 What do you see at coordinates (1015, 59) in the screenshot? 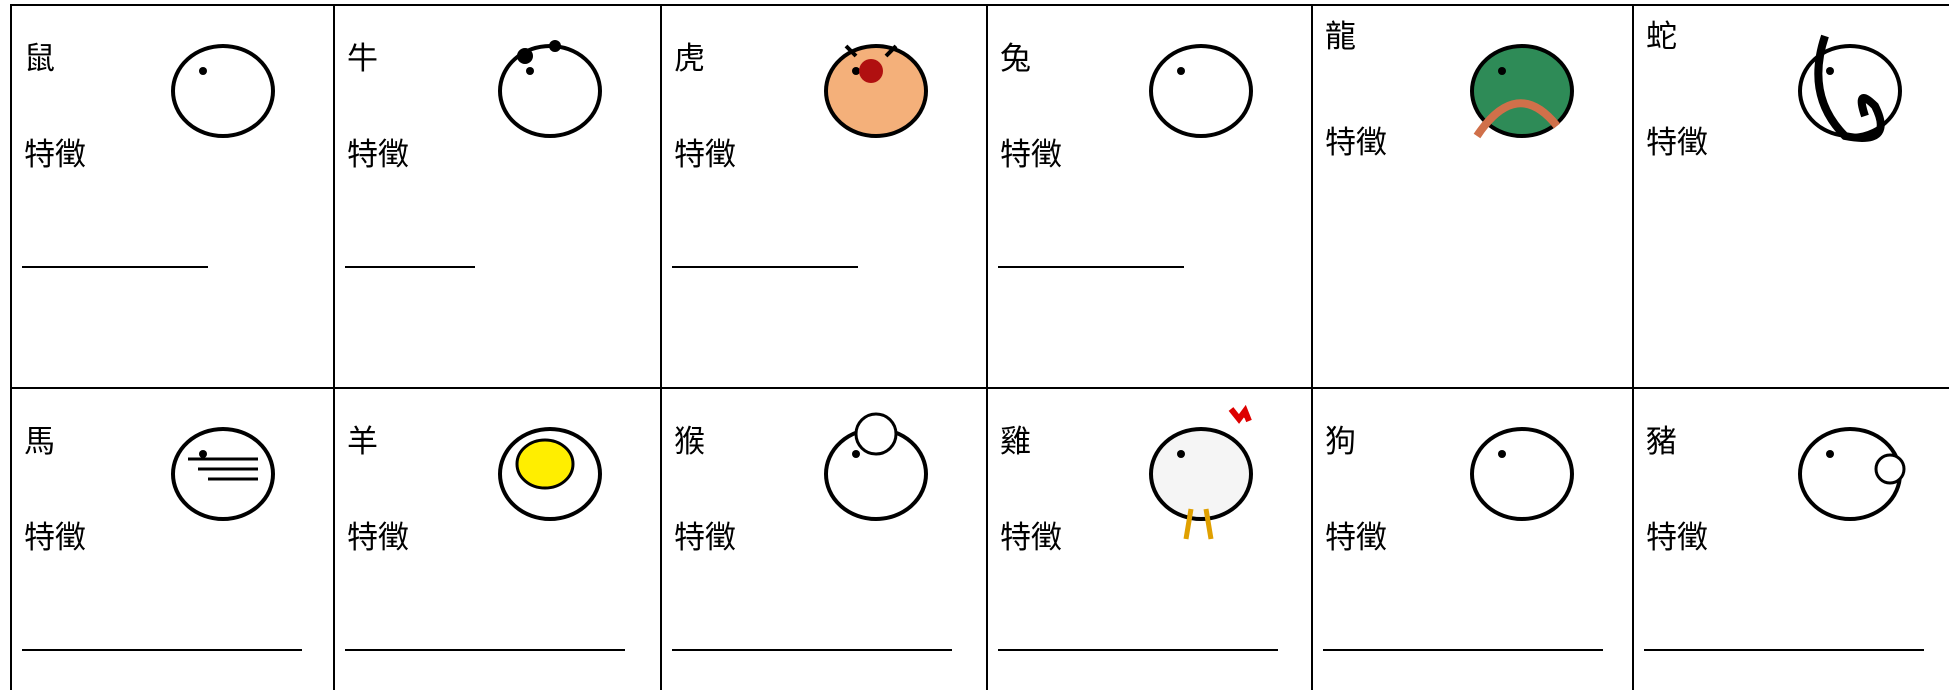
I see `animal-name: 兔` at bounding box center [1015, 59].